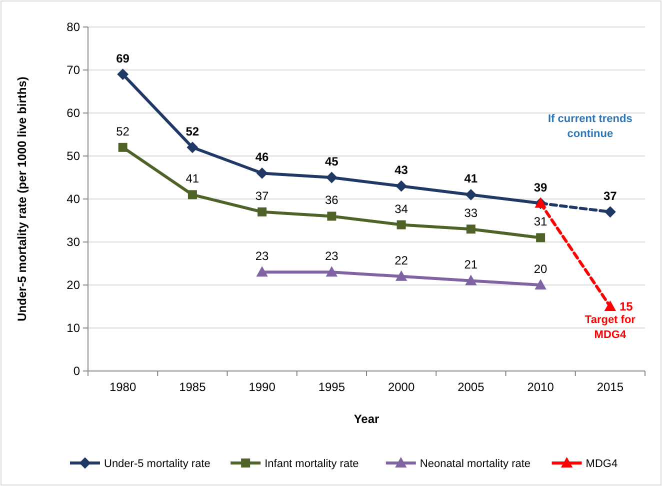 The width and height of the screenshot is (662, 486). I want to click on data-label: 43, so click(401, 170).